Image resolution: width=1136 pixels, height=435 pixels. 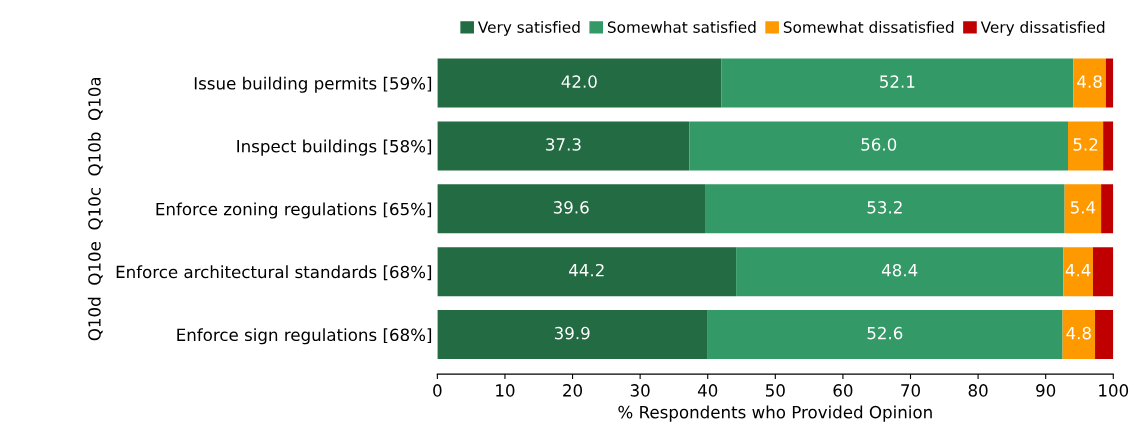 I want to click on data-label: 37.3, so click(x=563, y=144).